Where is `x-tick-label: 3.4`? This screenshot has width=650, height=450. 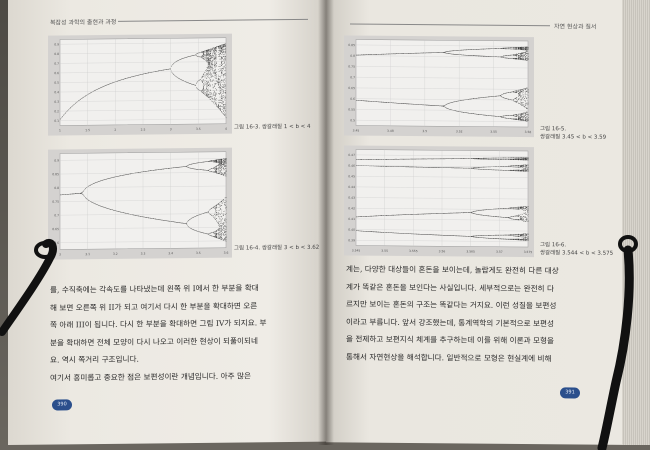
x-tick-label: 3.4 is located at coordinates (170, 253).